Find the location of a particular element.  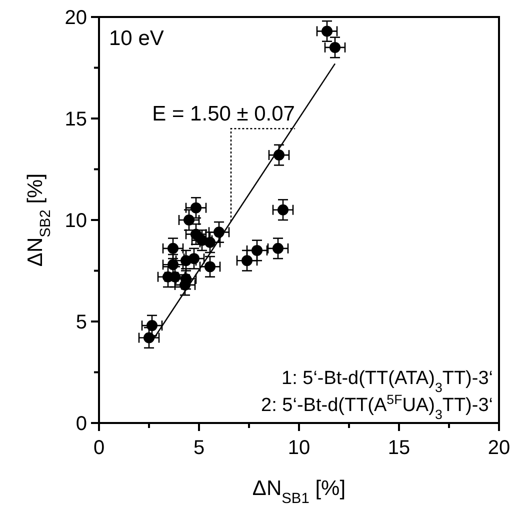

x-tick-label: 15 is located at coordinates (399, 448).